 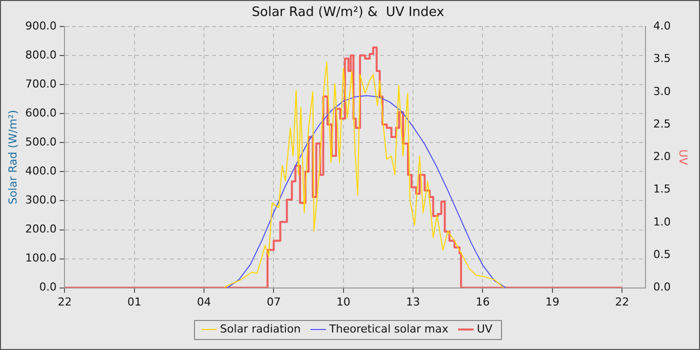 I want to click on y-tick-label: 400.0, so click(x=41, y=171).